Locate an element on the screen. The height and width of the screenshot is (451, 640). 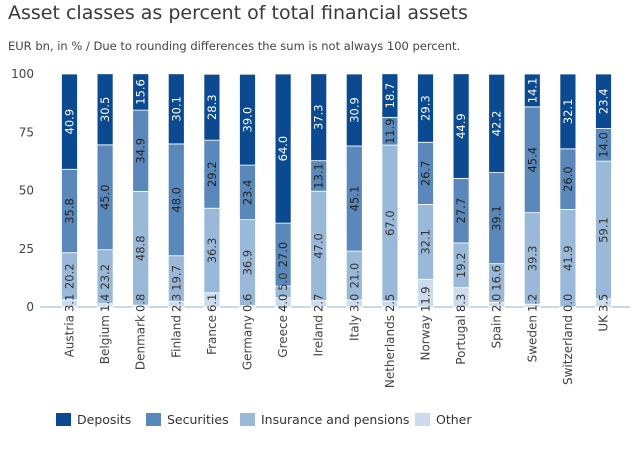
data-label: 39.0 is located at coordinates (248, 120).